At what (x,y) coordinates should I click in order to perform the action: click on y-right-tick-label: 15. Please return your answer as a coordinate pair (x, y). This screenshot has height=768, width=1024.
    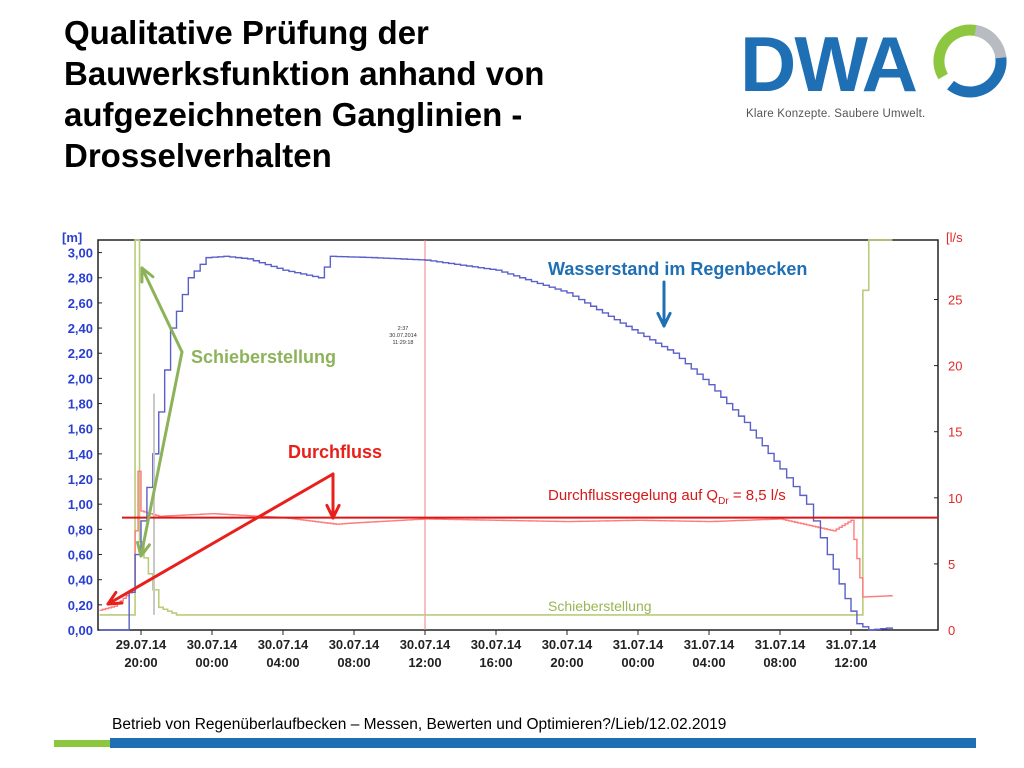
    Looking at the image, I should click on (955, 432).